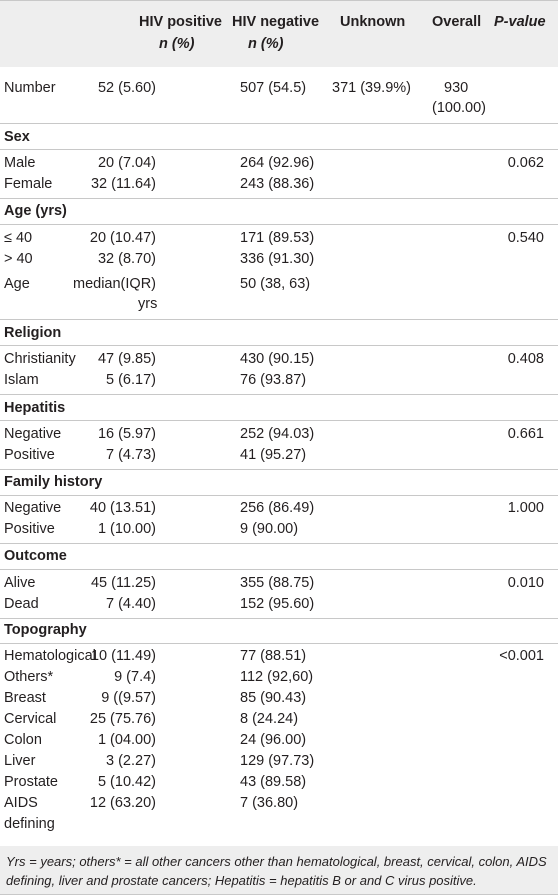  Describe the element at coordinates (122, 508) in the screenshot. I see `cell-hiv-positive: 40 (13.51)` at that location.